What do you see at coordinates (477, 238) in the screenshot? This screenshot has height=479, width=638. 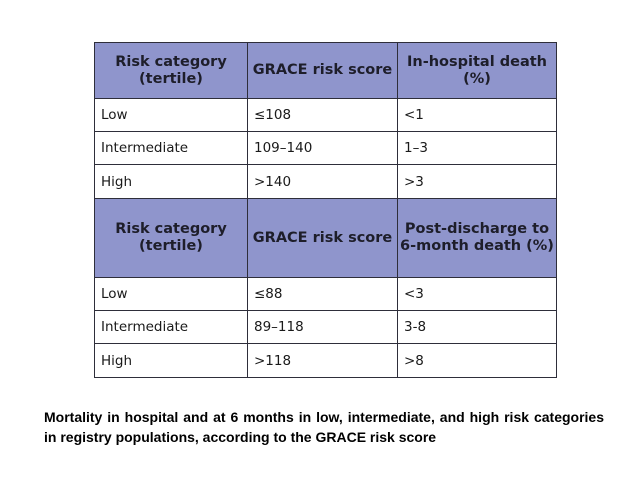 I see `header-post-discharge-death: Post-discharge to 6-month death (%)` at bounding box center [477, 238].